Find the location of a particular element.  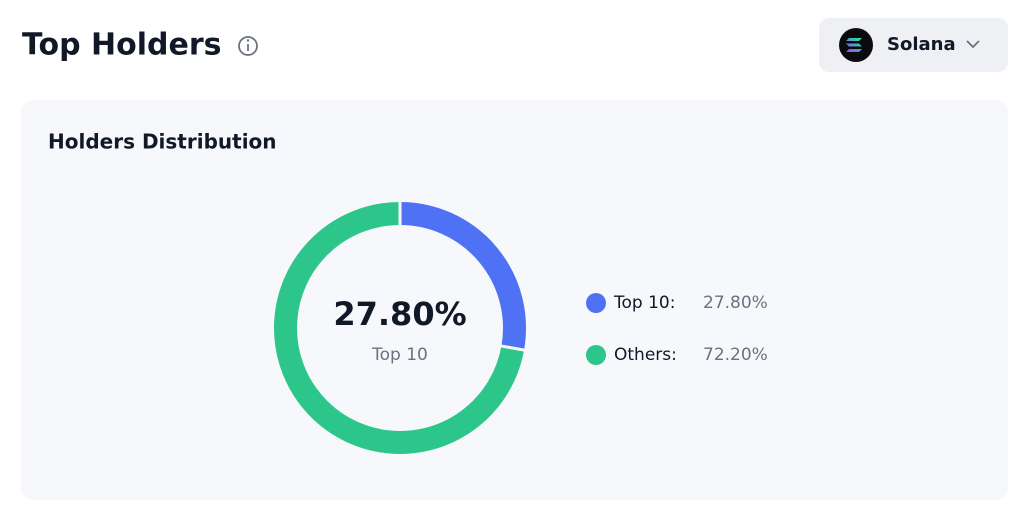

segment-gap is located at coordinates (512, 348).